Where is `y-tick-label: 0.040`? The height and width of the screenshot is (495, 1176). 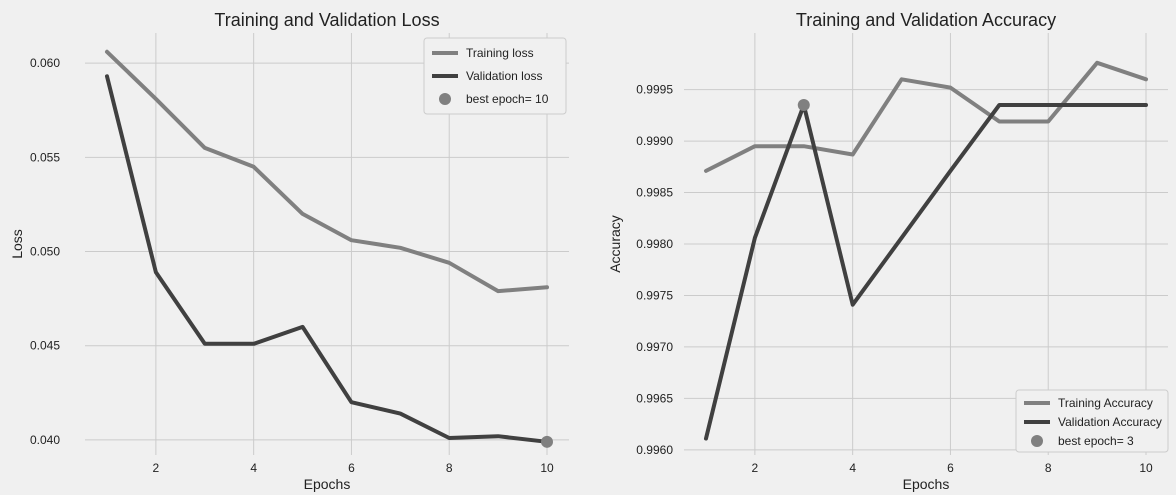 y-tick-label: 0.040 is located at coordinates (45, 440).